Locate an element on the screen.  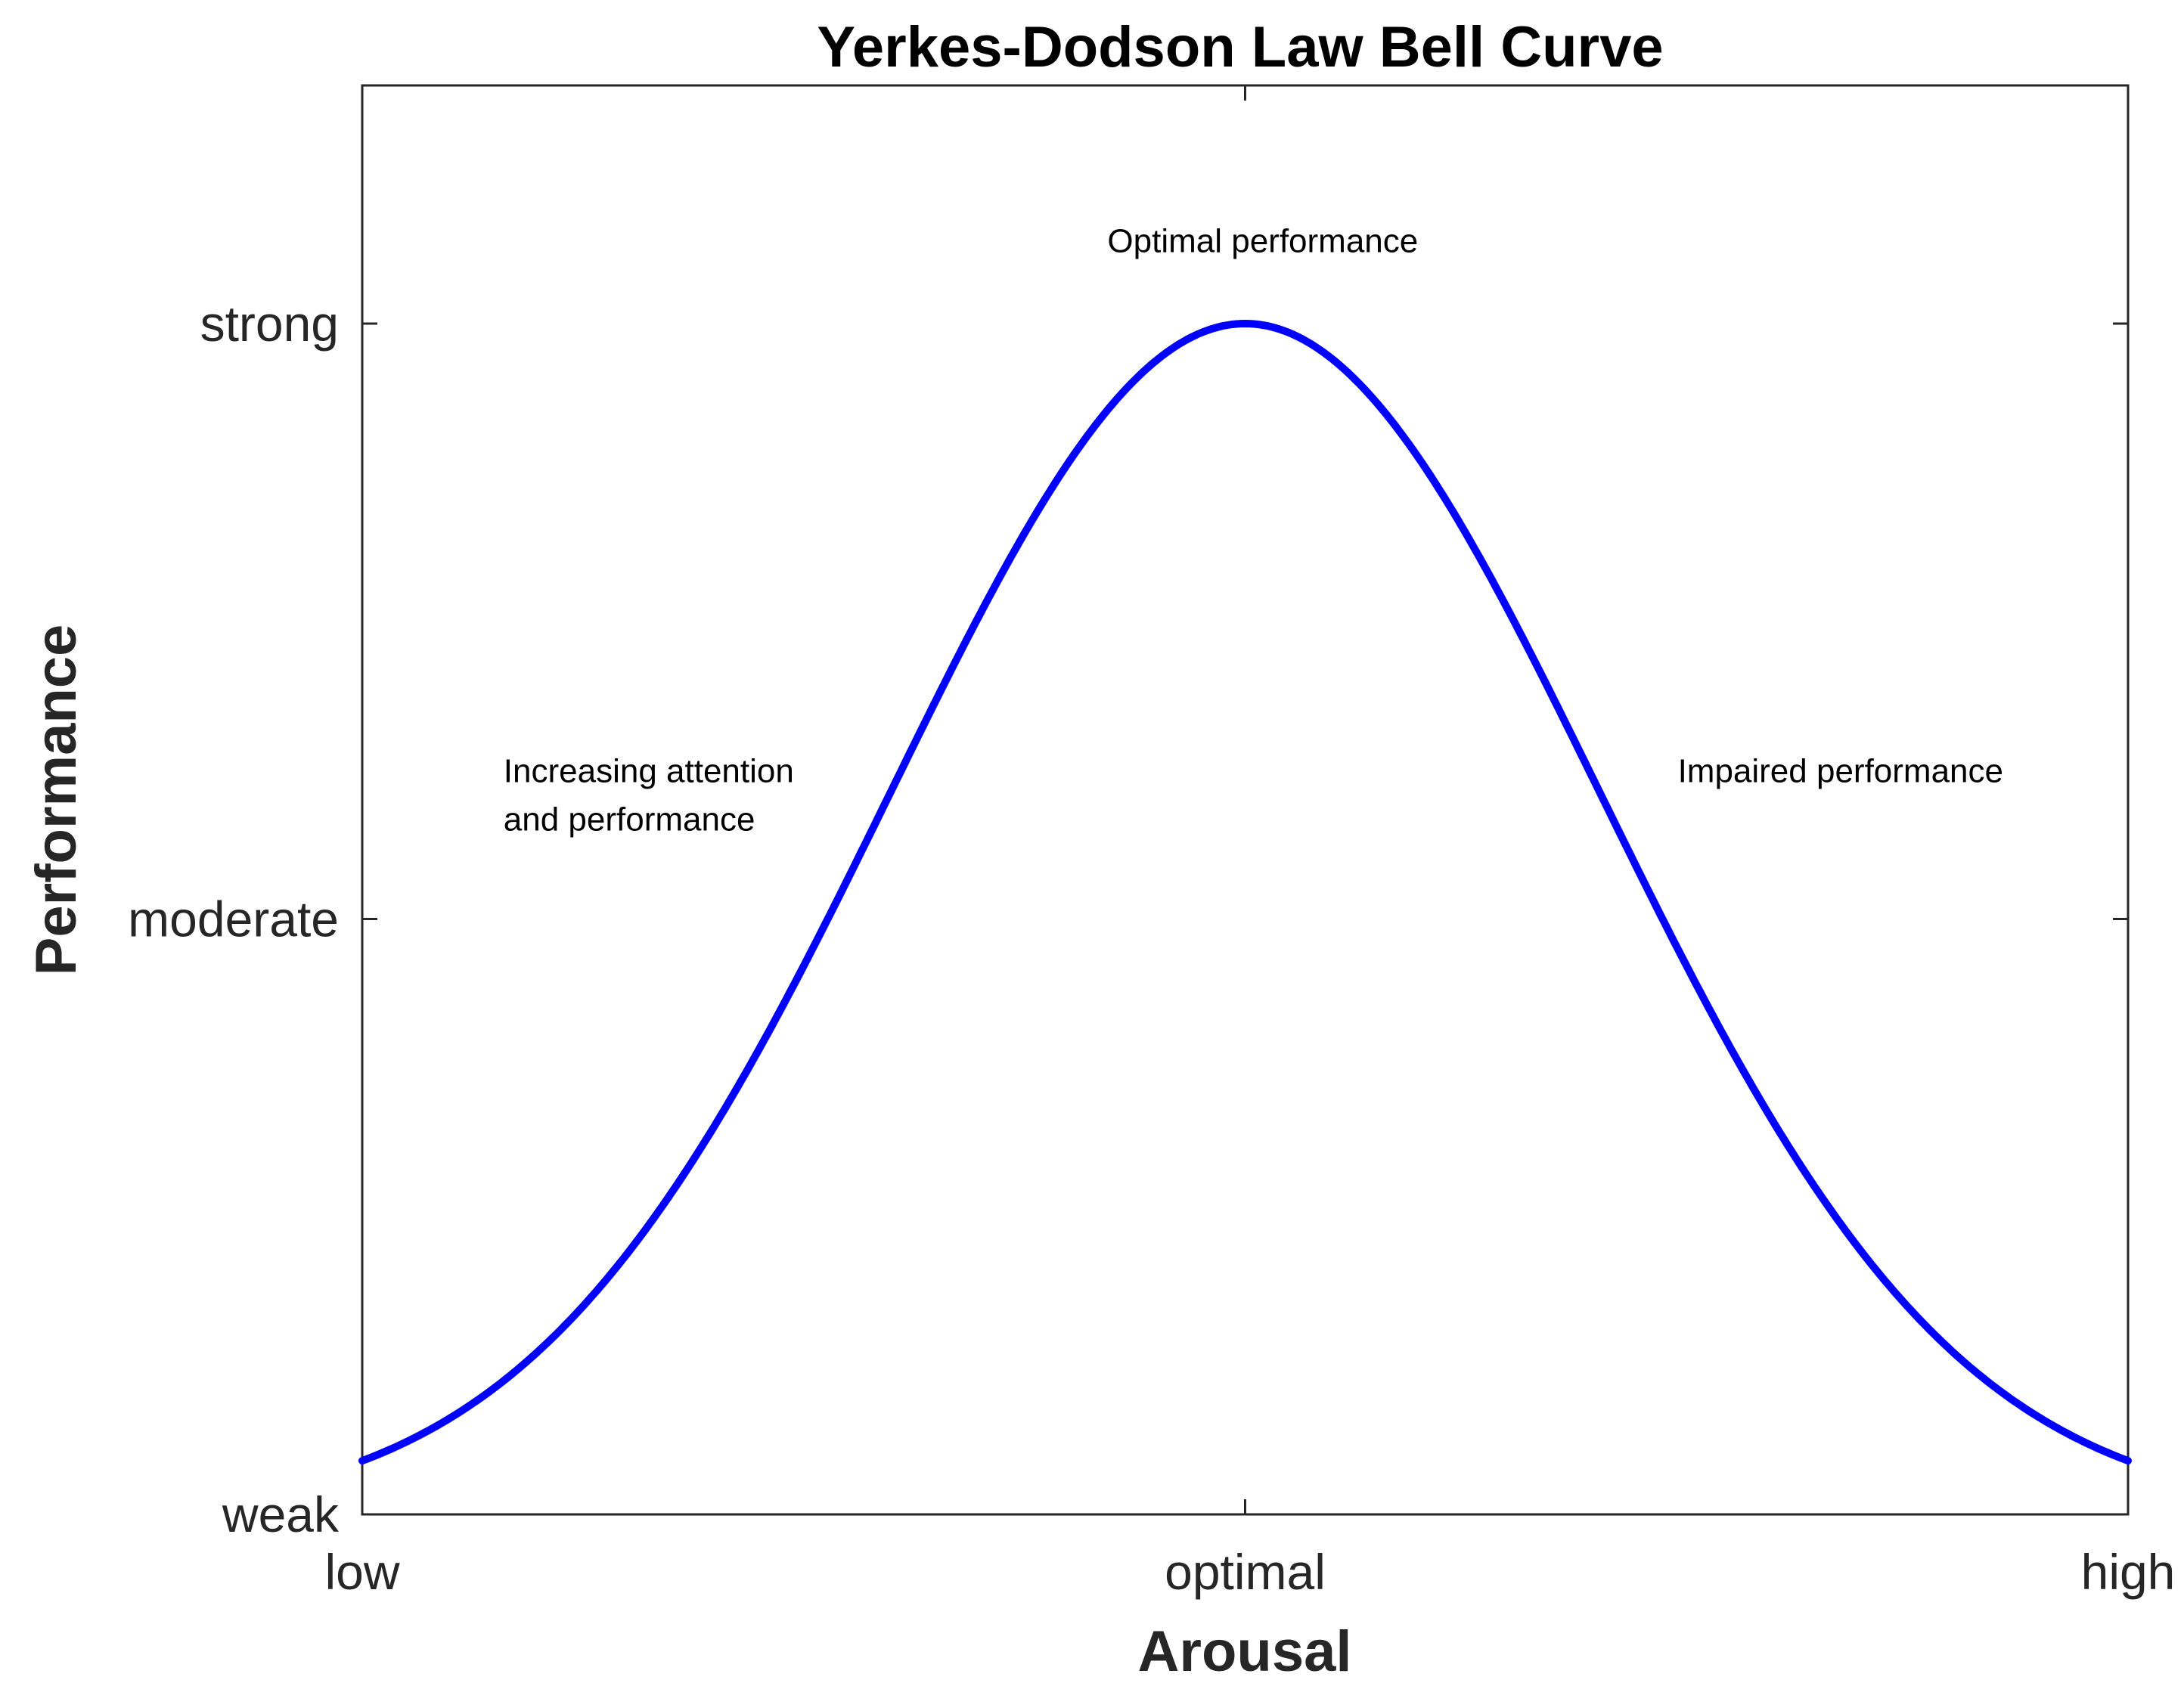
annotation-line: Increasing attention is located at coordinates (649, 770).